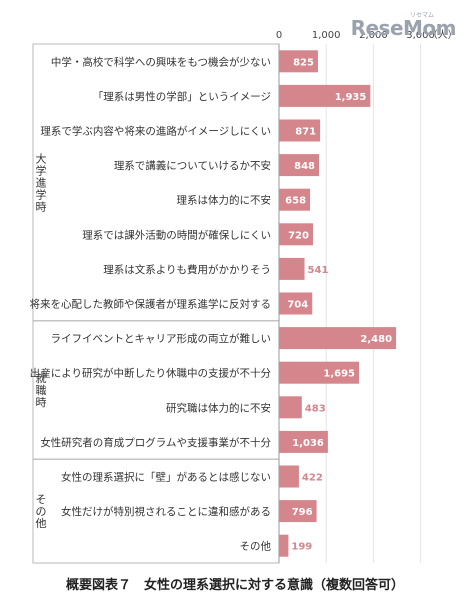 The height and width of the screenshot is (605, 470). I want to click on x-unit-label: （人）, so click(443, 35).